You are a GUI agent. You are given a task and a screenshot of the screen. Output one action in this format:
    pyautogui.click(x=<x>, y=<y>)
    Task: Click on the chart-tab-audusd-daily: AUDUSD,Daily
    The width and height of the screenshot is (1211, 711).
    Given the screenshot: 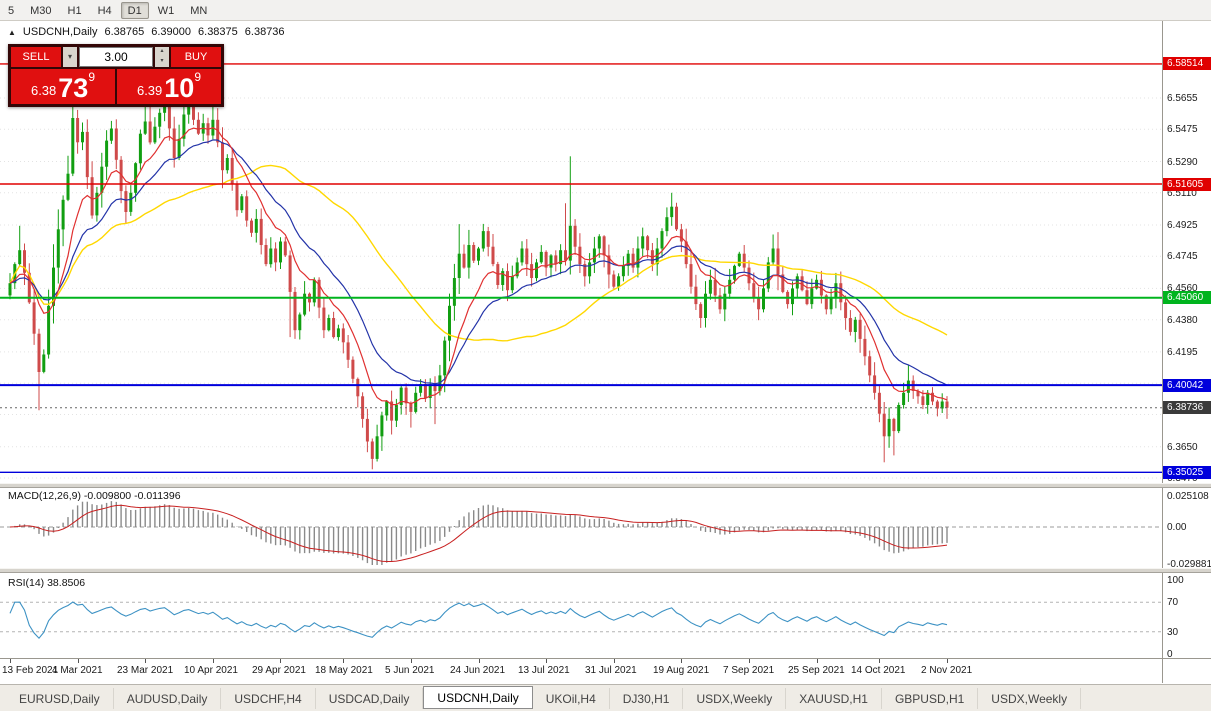 What is the action you would take?
    pyautogui.click(x=168, y=698)
    